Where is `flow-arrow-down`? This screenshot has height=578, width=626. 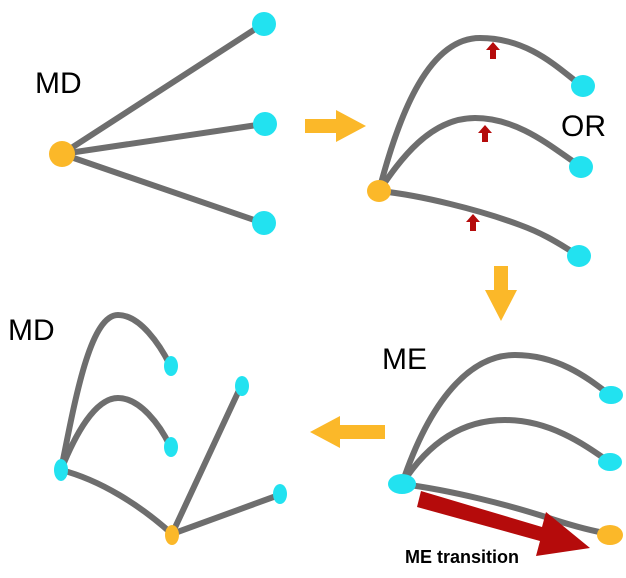
flow-arrow-down is located at coordinates (501, 293).